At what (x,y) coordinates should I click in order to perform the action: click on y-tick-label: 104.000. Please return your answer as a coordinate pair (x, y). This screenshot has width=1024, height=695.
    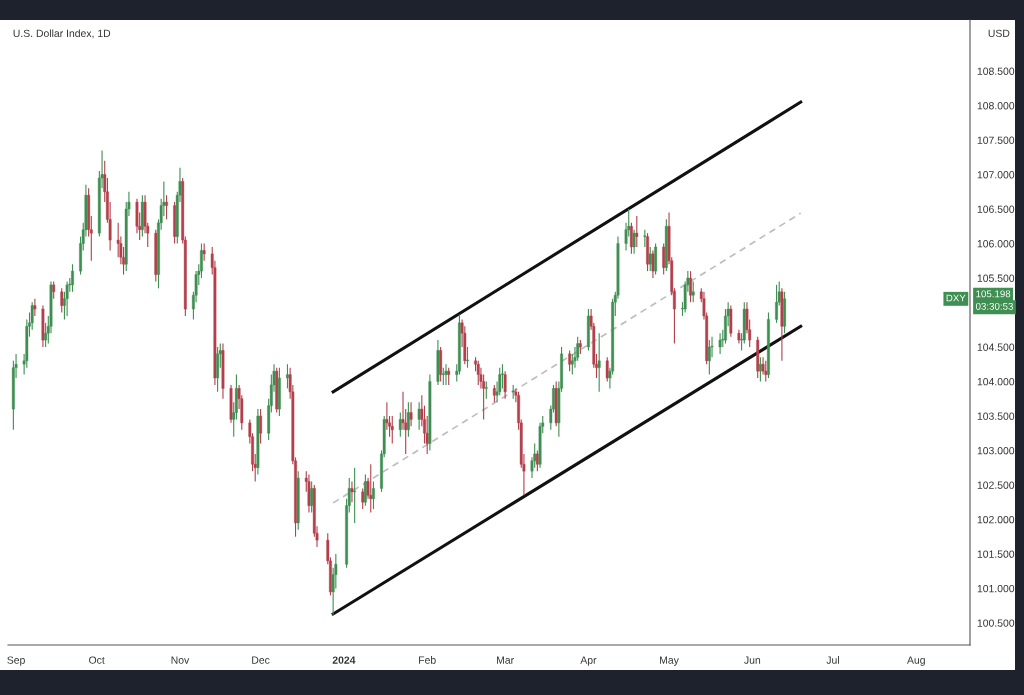
    Looking at the image, I should click on (996, 381).